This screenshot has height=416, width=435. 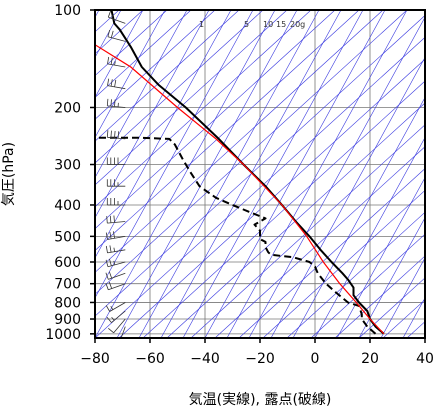 What do you see at coordinates (67, 108) in the screenshot?
I see `y-tick-label: 200` at bounding box center [67, 108].